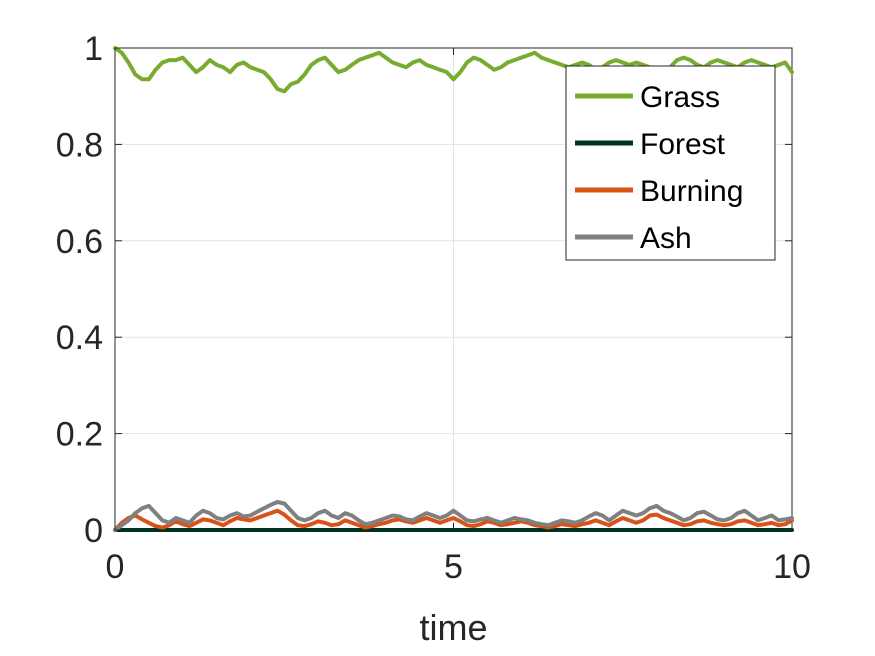 This screenshot has width=875, height=656. Describe the element at coordinates (79, 435) in the screenshot. I see `y-tick-label: 0.2` at that location.